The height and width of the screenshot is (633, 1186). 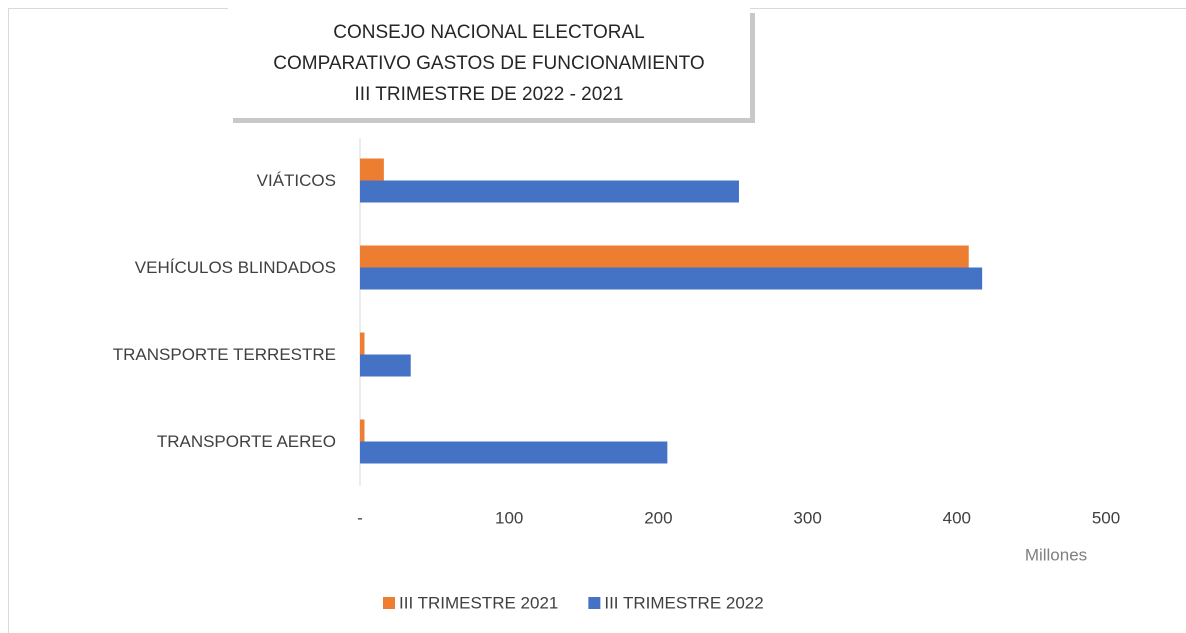 What do you see at coordinates (1106, 517) in the screenshot?
I see `x-tick-label: 500` at bounding box center [1106, 517].